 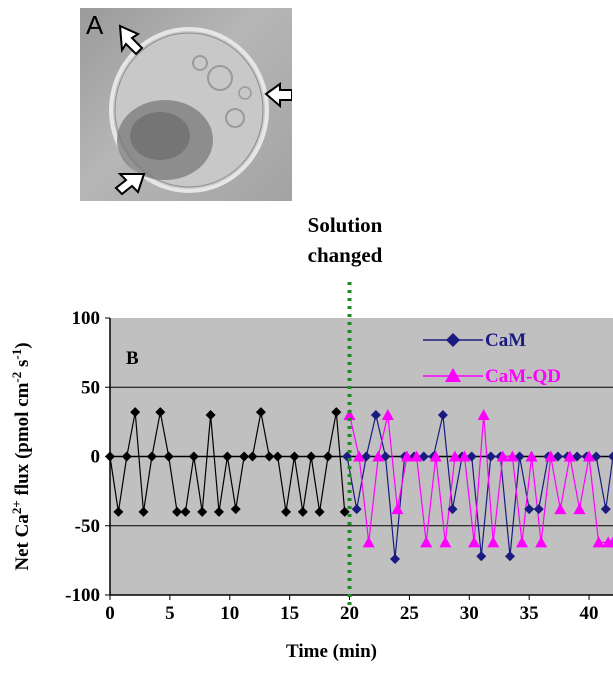 I want to click on legend-label: CaM-QD, so click(x=523, y=376).